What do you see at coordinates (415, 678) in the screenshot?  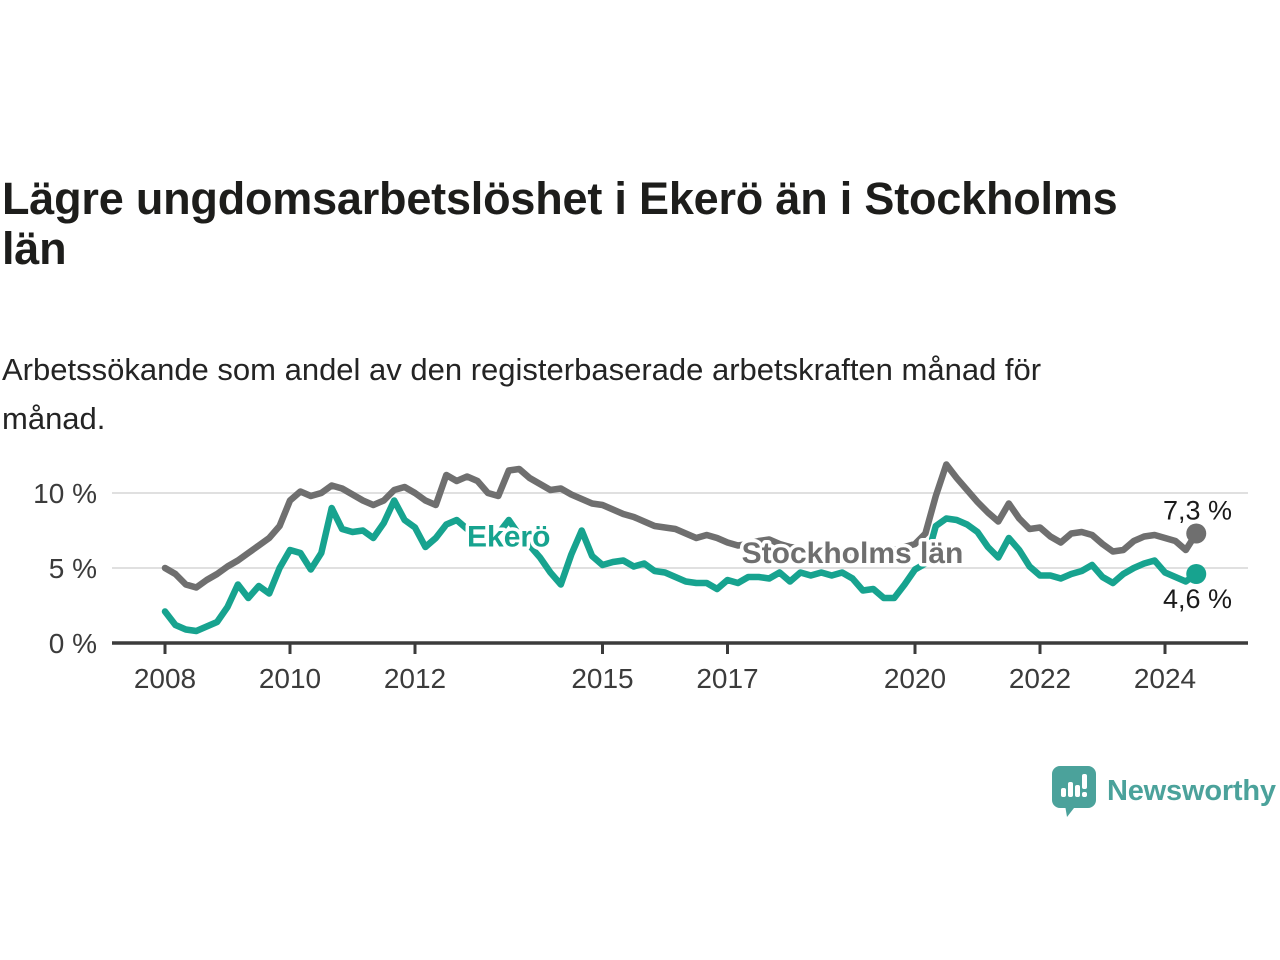 I see `x-tick-label: 2012` at bounding box center [415, 678].